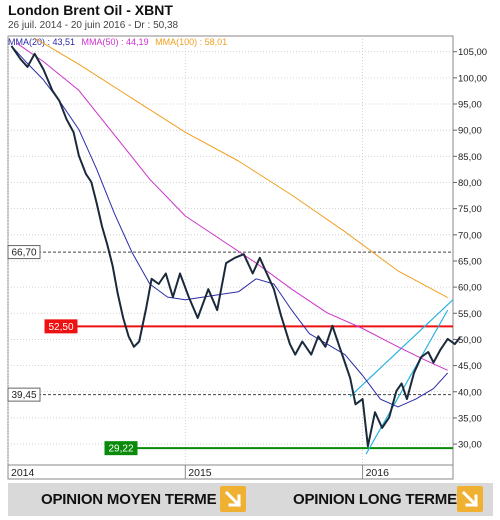 This screenshot has height=520, width=500. What do you see at coordinates (378, 473) in the screenshot?
I see `x-tick-label: 2016` at bounding box center [378, 473].